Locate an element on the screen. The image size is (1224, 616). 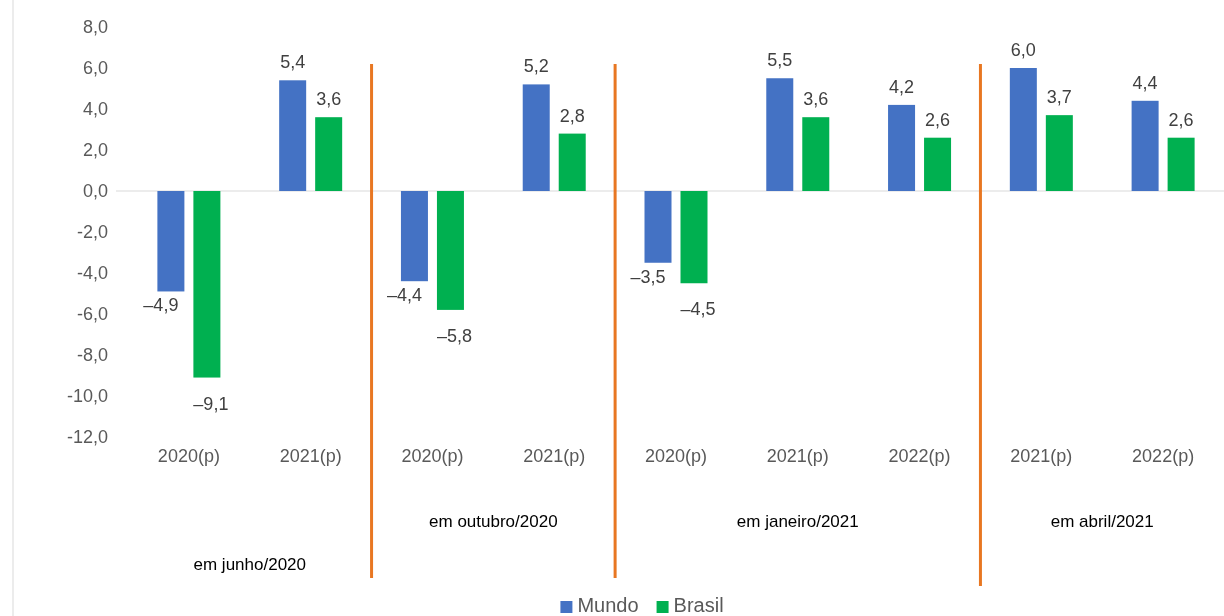
y-tick-label: -10,0 is located at coordinates (87, 396).